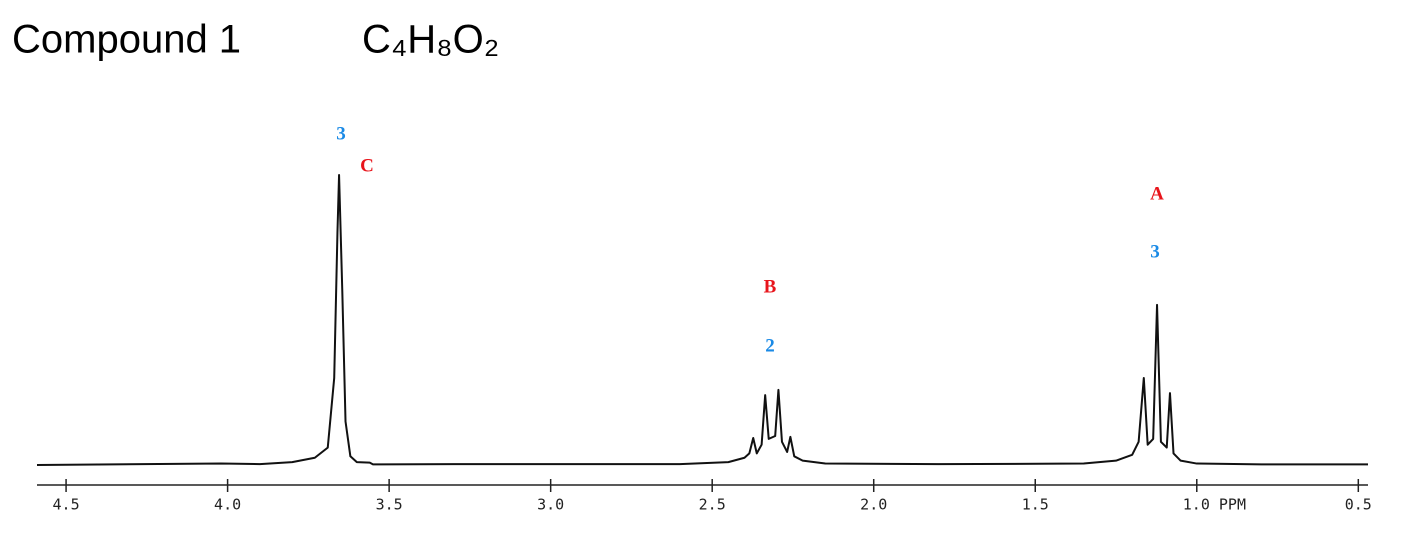 This screenshot has height=540, width=1412. What do you see at coordinates (227, 505) in the screenshot?
I see `x-tick-label: 4.0` at bounding box center [227, 505].